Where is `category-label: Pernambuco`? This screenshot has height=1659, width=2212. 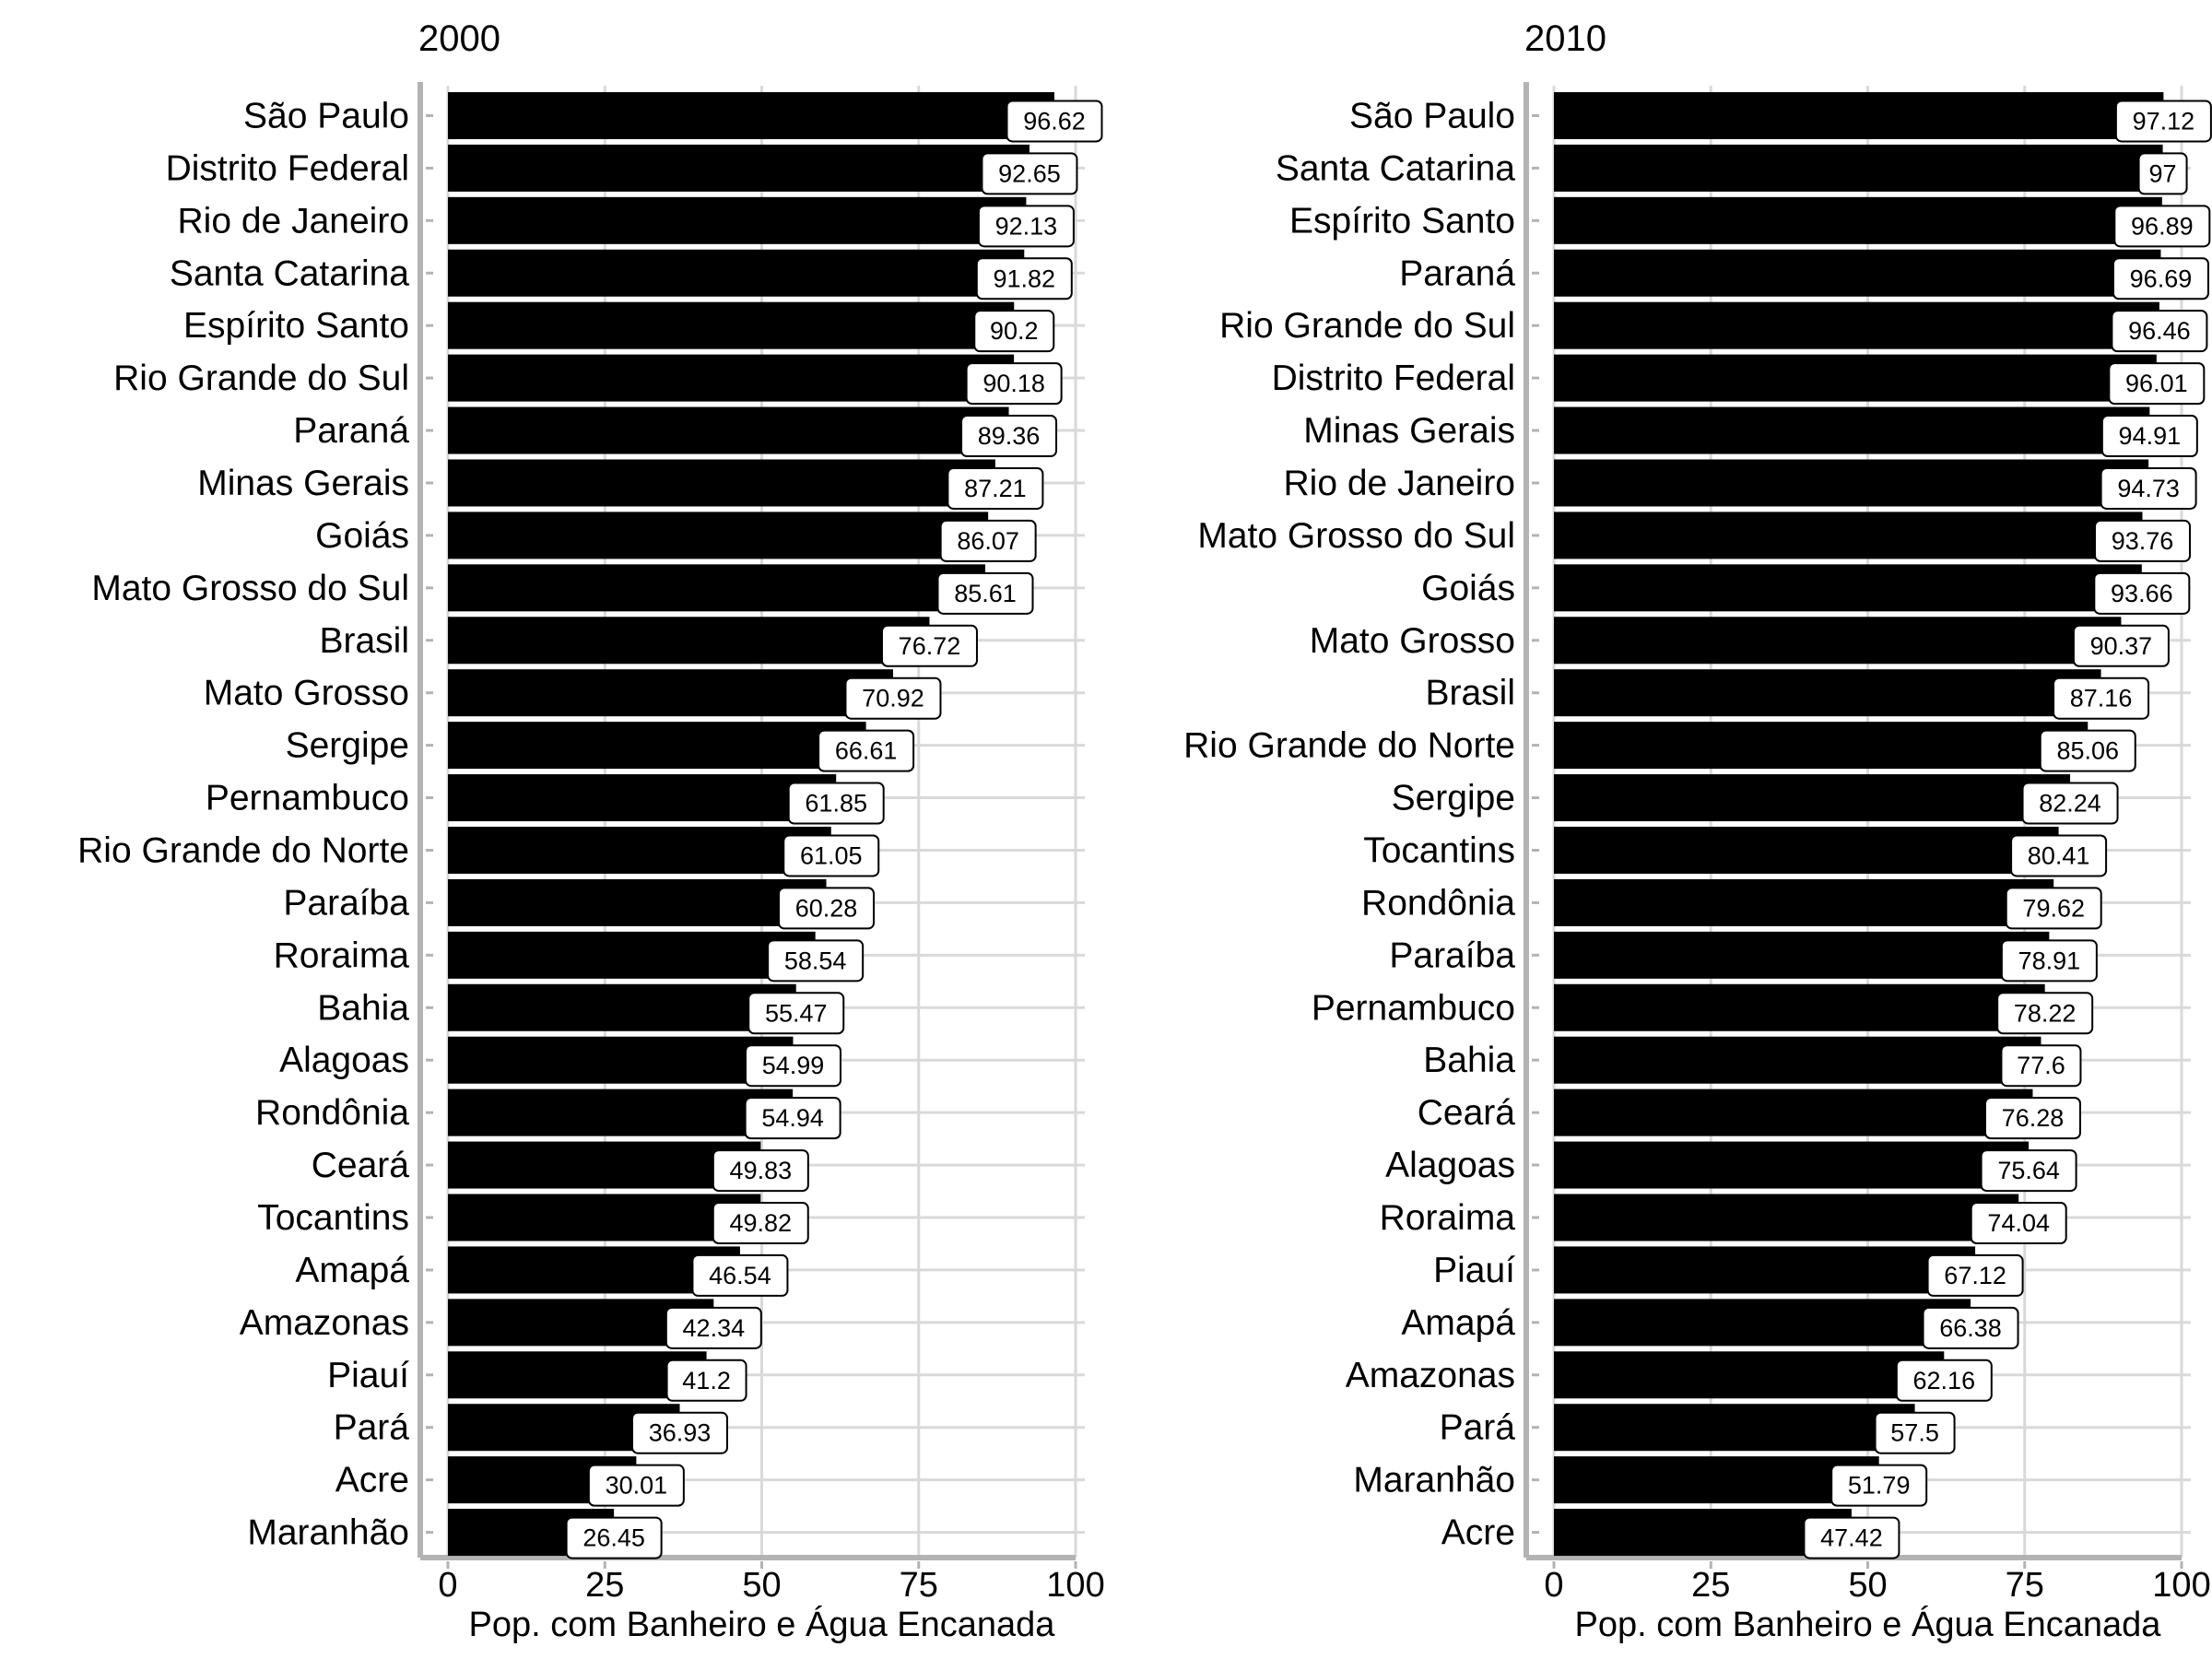 category-label: Pernambuco is located at coordinates (307, 798).